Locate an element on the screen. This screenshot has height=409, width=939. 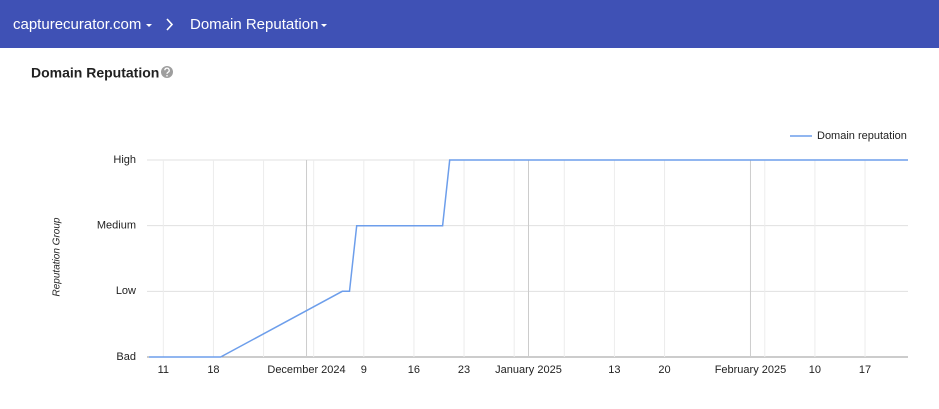
x-tick-label: 9 is located at coordinates (364, 370).